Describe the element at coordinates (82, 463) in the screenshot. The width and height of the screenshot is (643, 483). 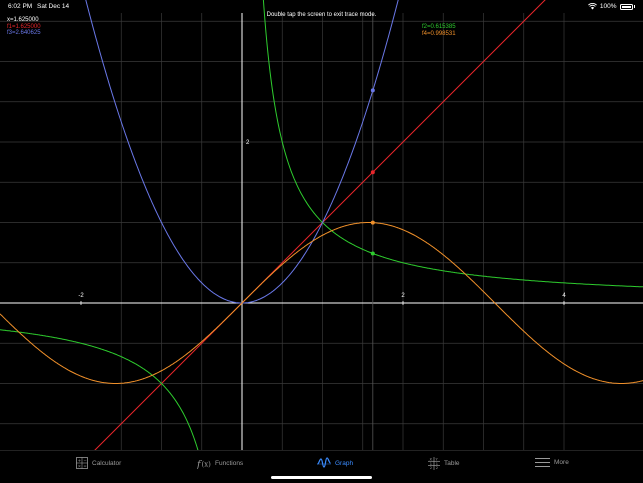
I see `calculator-icon: + − × =` at that location.